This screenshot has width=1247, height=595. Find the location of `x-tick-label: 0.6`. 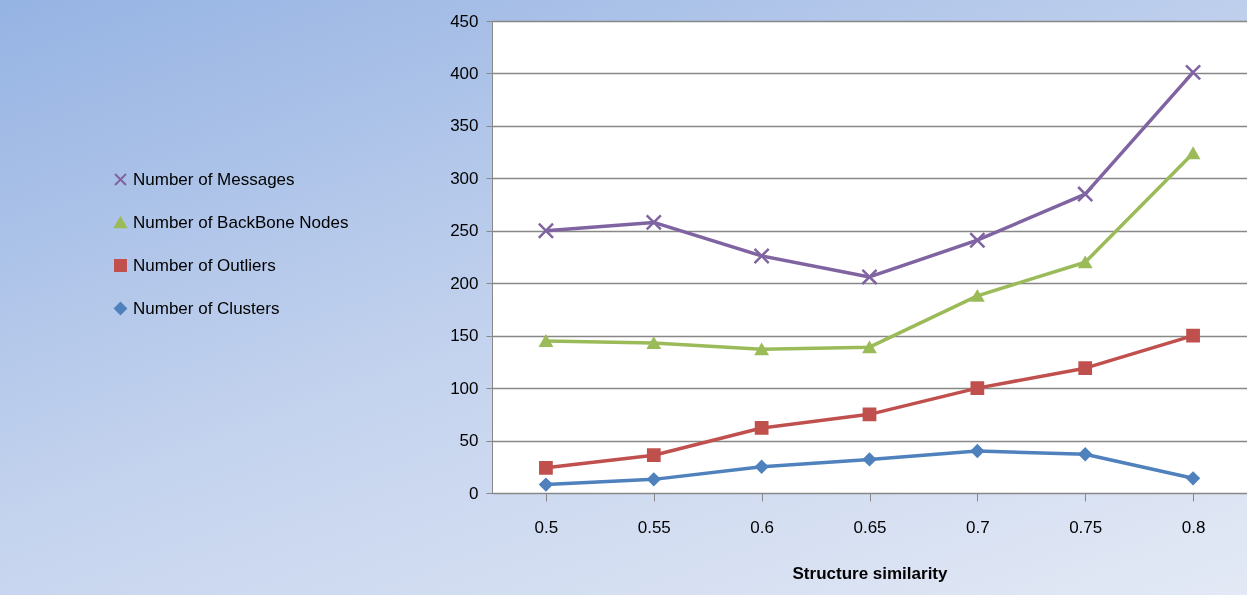

x-tick-label: 0.6 is located at coordinates (762, 527).